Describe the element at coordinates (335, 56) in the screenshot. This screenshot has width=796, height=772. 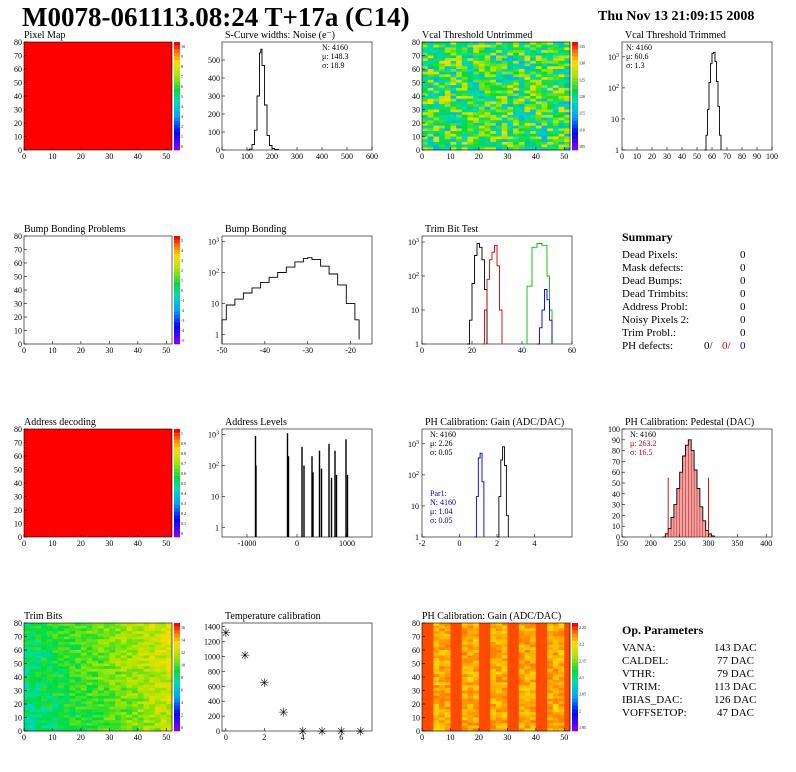
I see `stats-line: μ: 148.3` at that location.